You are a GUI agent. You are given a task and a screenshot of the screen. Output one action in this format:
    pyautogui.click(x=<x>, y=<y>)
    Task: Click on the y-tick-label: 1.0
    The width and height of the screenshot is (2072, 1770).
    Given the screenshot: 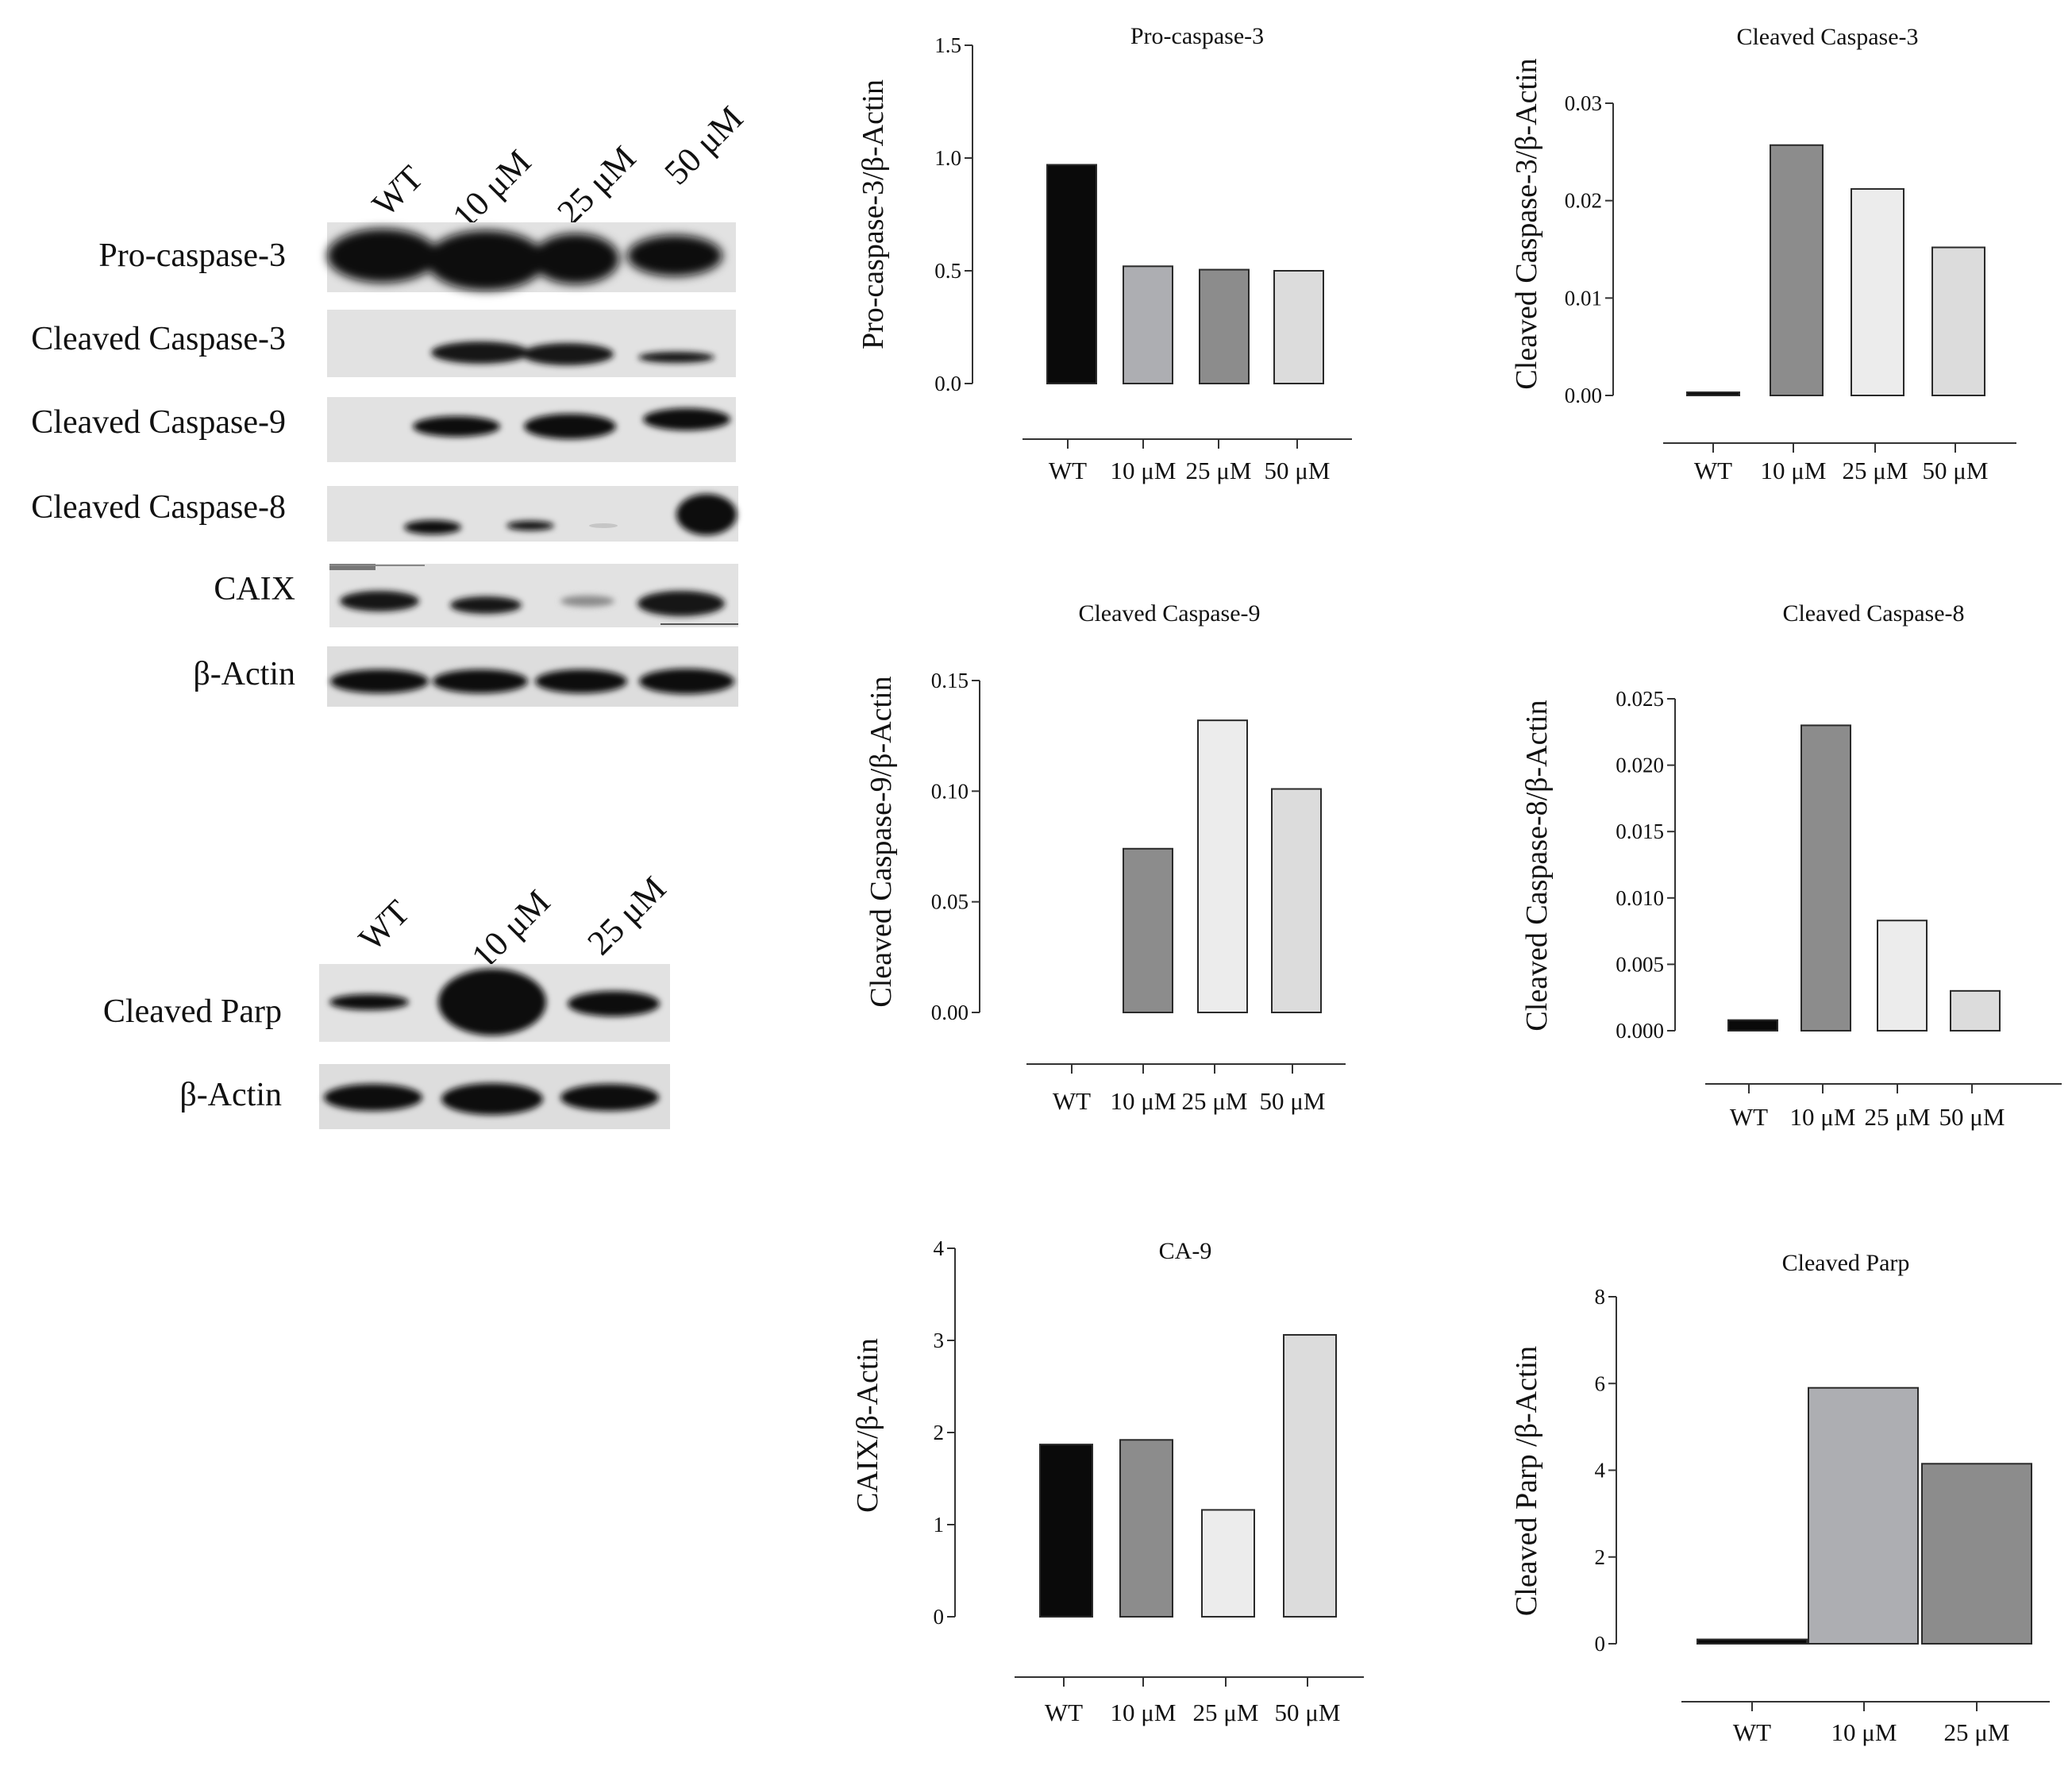 What is the action you would take?
    pyautogui.click(x=948, y=158)
    